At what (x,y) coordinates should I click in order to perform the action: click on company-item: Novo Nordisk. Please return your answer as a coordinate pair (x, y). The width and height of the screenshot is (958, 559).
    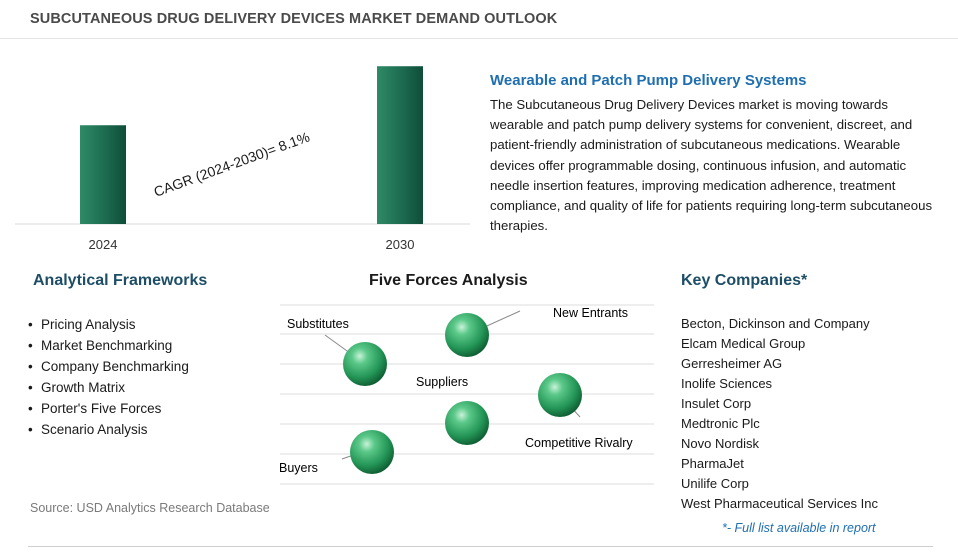
    Looking at the image, I should click on (720, 443).